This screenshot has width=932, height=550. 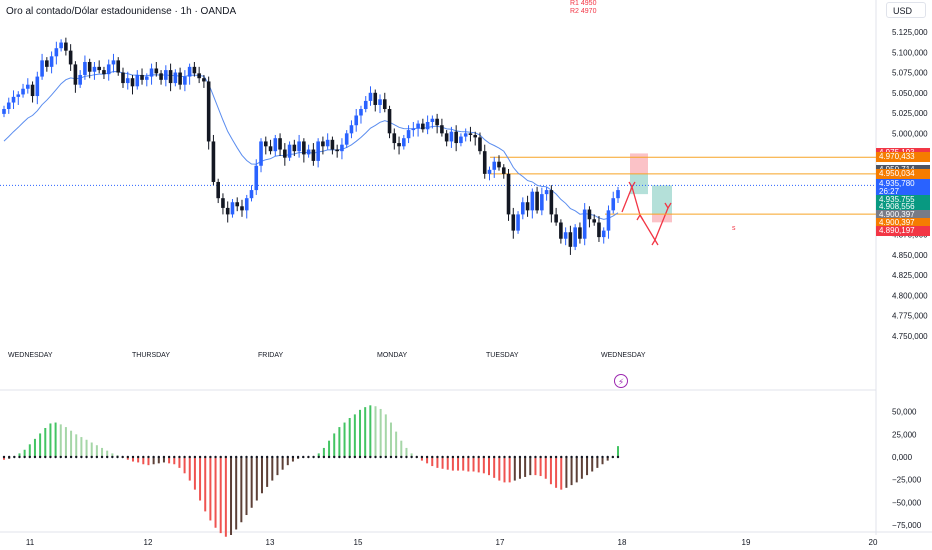 I want to click on osc-tick-label: 25,000, so click(x=904, y=434).